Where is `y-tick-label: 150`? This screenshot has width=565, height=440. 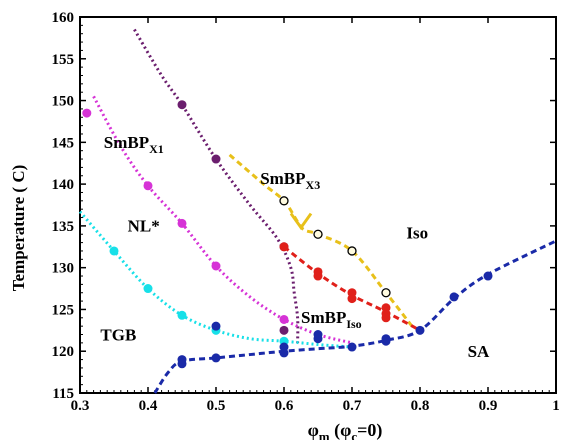
y-tick-label: 150 is located at coordinates (63, 102).